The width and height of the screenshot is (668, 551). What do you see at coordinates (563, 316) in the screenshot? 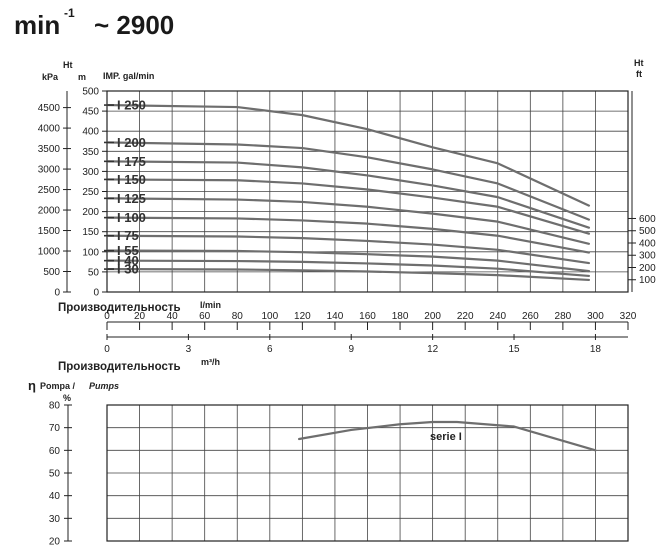
I see `lmin-tick-label: 280` at bounding box center [563, 316].